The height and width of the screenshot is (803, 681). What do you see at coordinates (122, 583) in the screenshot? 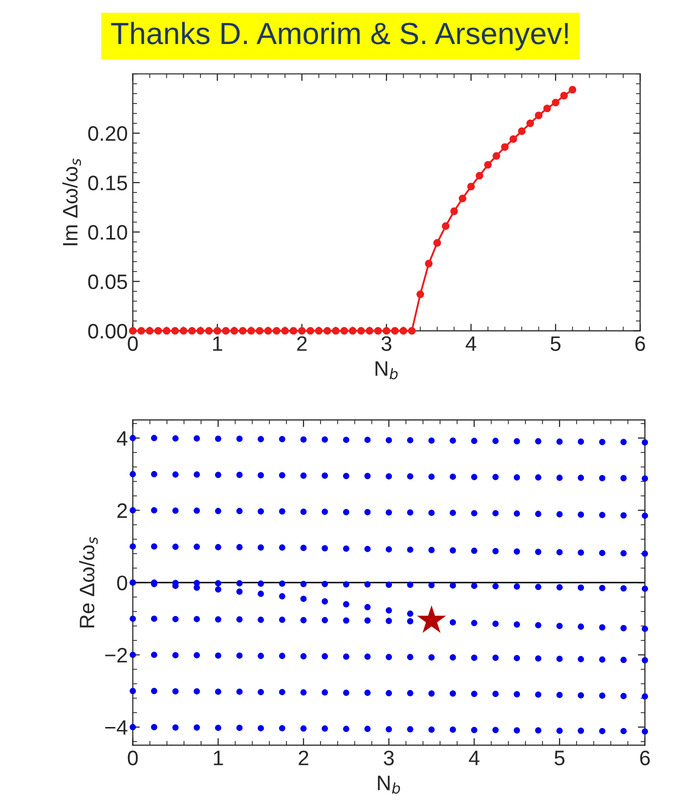
I see `y-tick-label: 0` at bounding box center [122, 583].